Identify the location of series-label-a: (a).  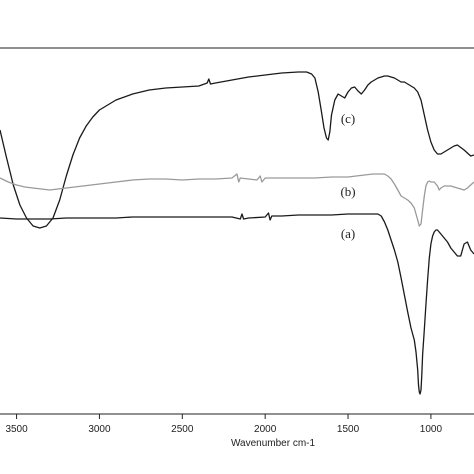
(348, 233).